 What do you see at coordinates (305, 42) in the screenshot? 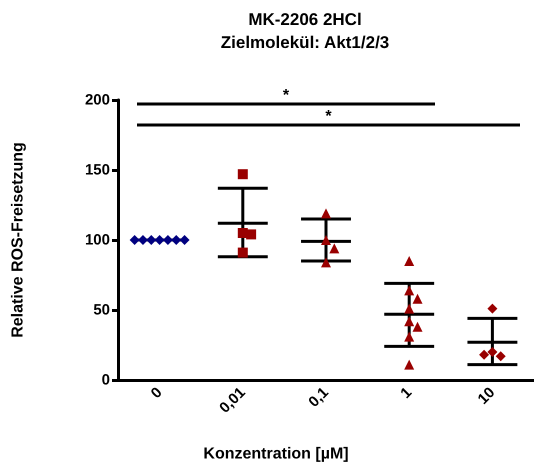
I see `chart-subtitle: Zielmolekül: Akt1/2/3` at bounding box center [305, 42].